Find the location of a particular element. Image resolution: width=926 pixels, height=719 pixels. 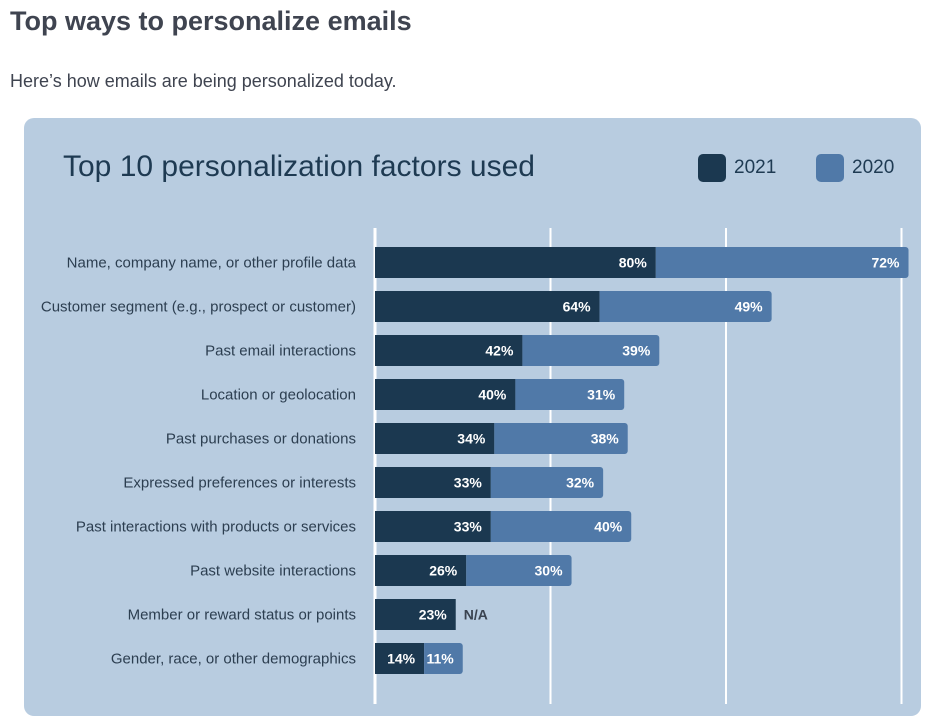

category-label: Past email interactions is located at coordinates (280, 351).